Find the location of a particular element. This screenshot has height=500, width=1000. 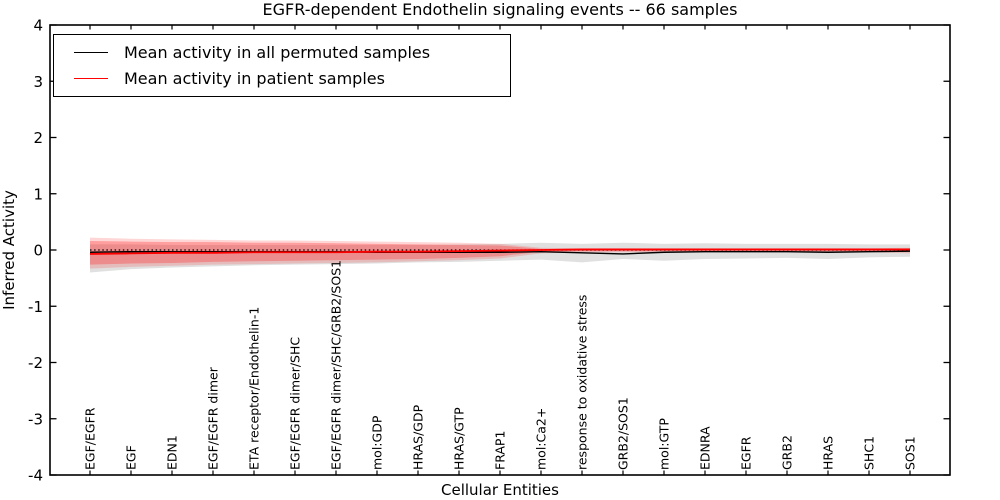

x-tick-label: FRAP1 is located at coordinates (500, 450).